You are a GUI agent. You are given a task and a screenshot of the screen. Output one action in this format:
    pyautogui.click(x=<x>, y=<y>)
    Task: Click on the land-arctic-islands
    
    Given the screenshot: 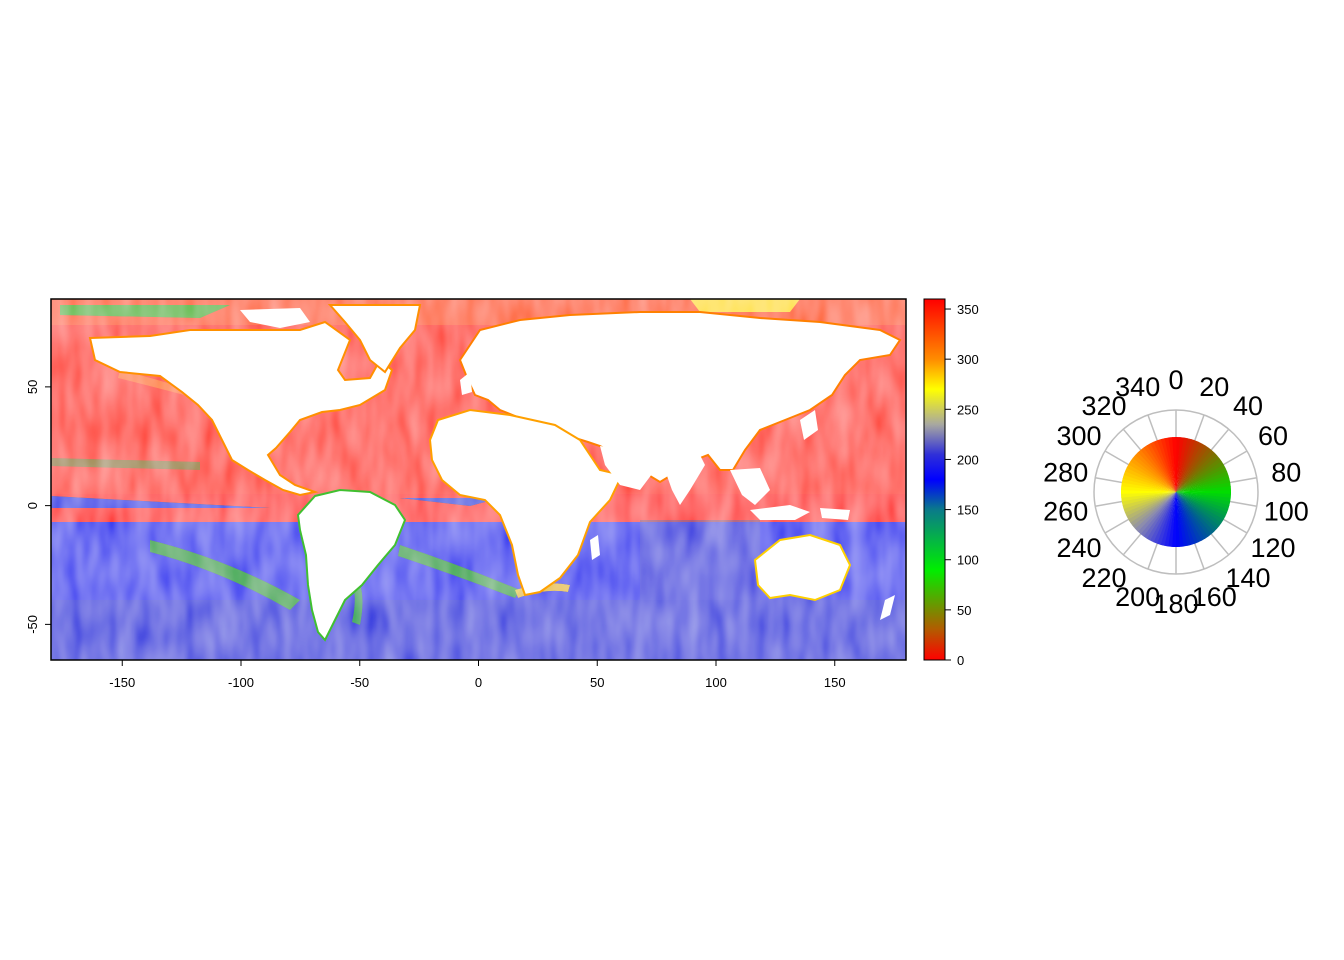 What is the action you would take?
    pyautogui.click(x=275, y=318)
    